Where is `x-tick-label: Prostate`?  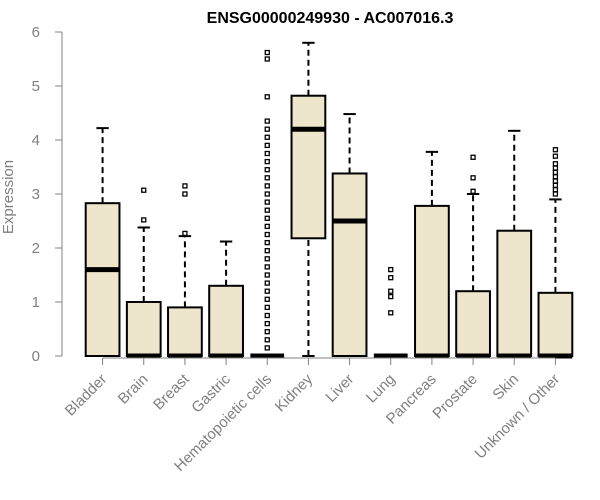 x-tick-label: Prostate is located at coordinates (455, 397).